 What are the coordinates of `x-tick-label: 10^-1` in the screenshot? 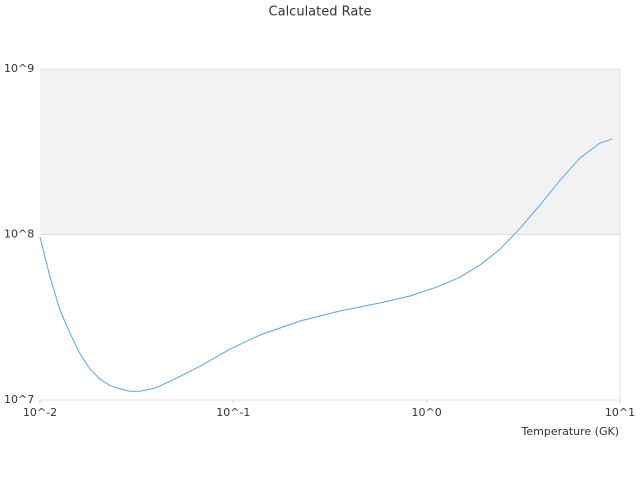 It's located at (233, 412).